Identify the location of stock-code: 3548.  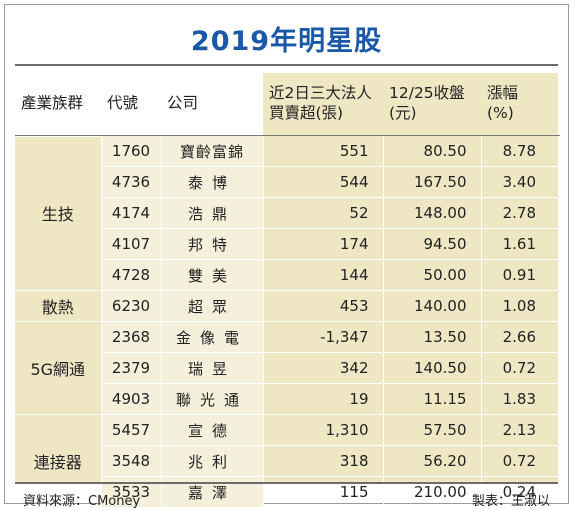
(130, 461).